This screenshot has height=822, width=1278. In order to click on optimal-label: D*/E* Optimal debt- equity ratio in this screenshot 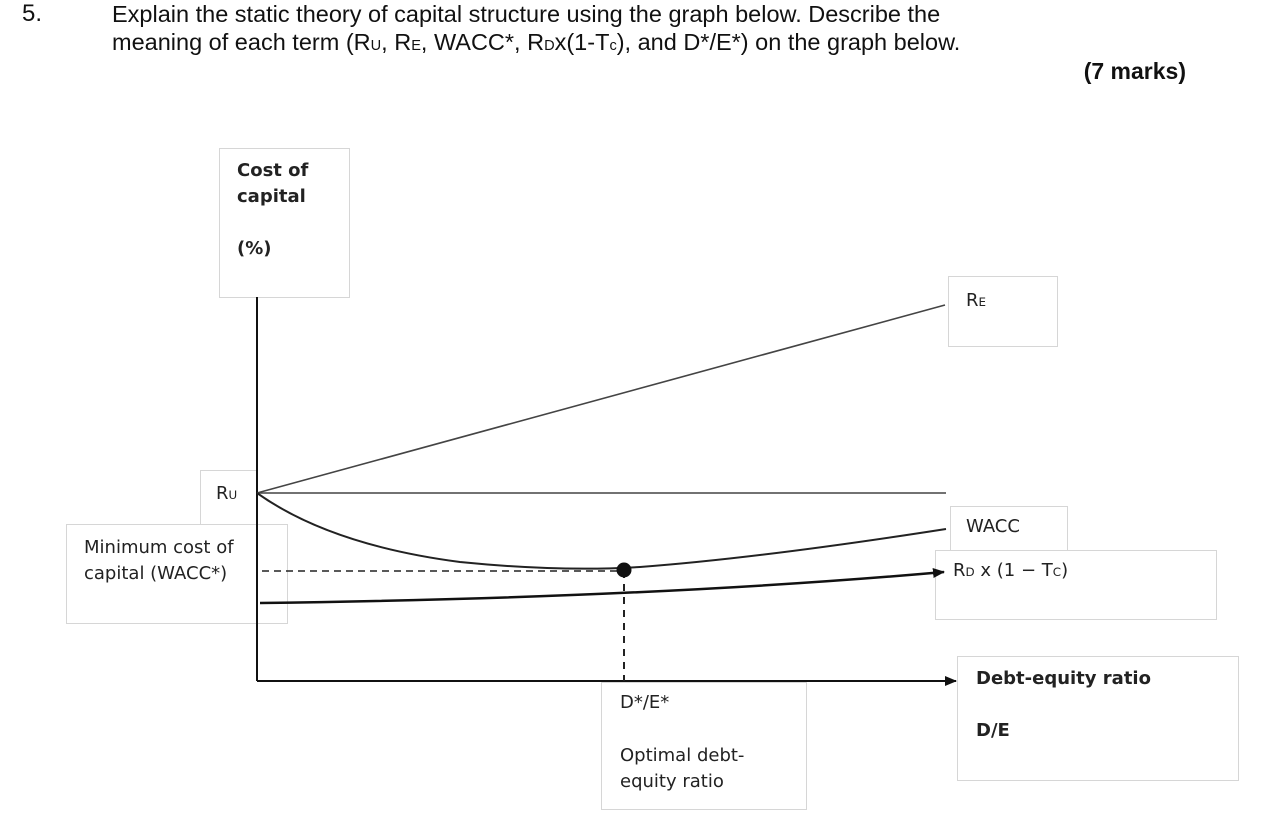, I will do `click(682, 742)`.